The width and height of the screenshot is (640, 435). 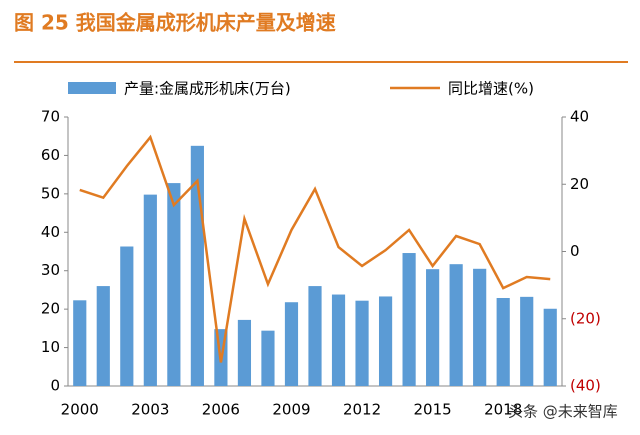 What do you see at coordinates (50, 232) in the screenshot?
I see `y-tick-label: 40` at bounding box center [50, 232].